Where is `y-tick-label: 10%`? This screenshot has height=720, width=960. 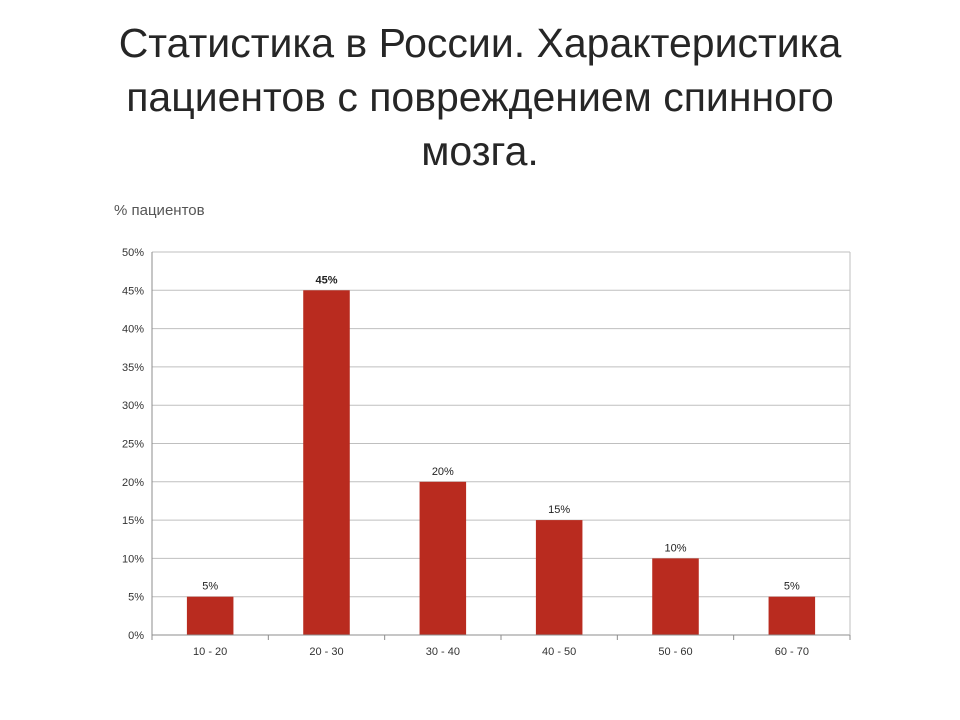
y-tick-label: 10% is located at coordinates (133, 559).